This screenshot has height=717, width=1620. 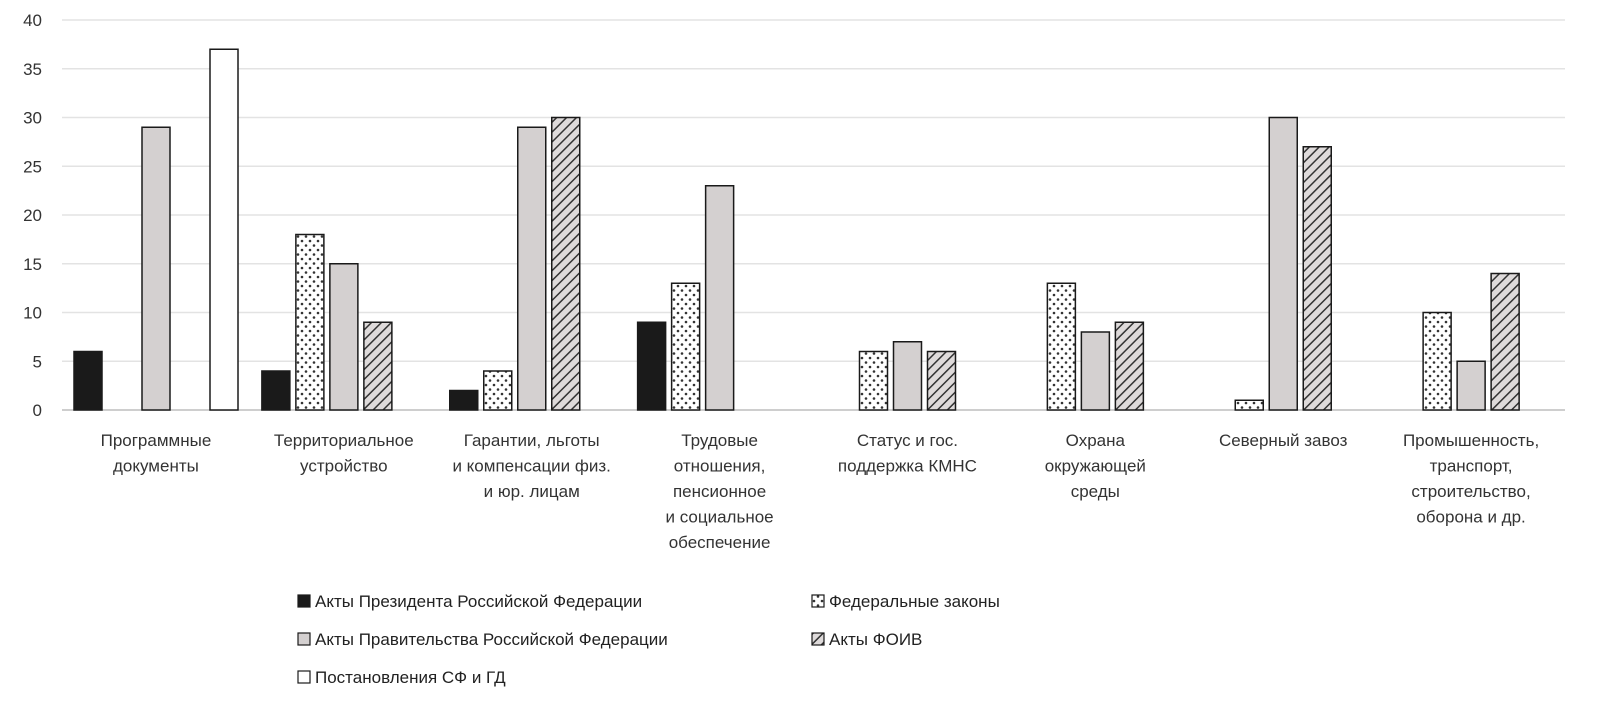 I want to click on legend-item: Акты ФОИВ, so click(x=866, y=639).